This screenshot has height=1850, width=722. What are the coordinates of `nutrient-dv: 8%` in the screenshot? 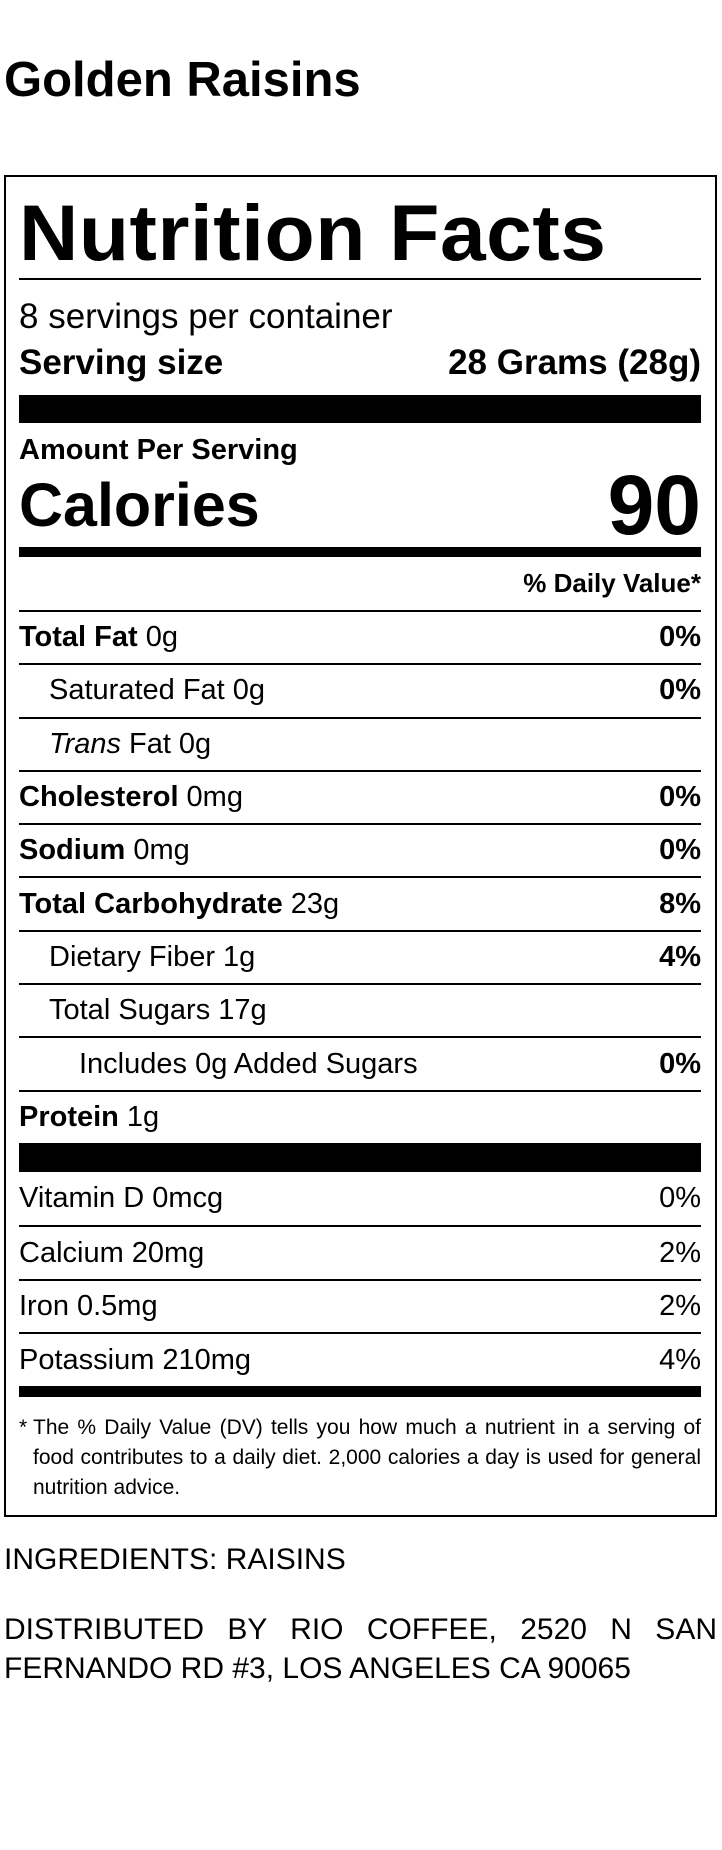 It's located at (680, 903).